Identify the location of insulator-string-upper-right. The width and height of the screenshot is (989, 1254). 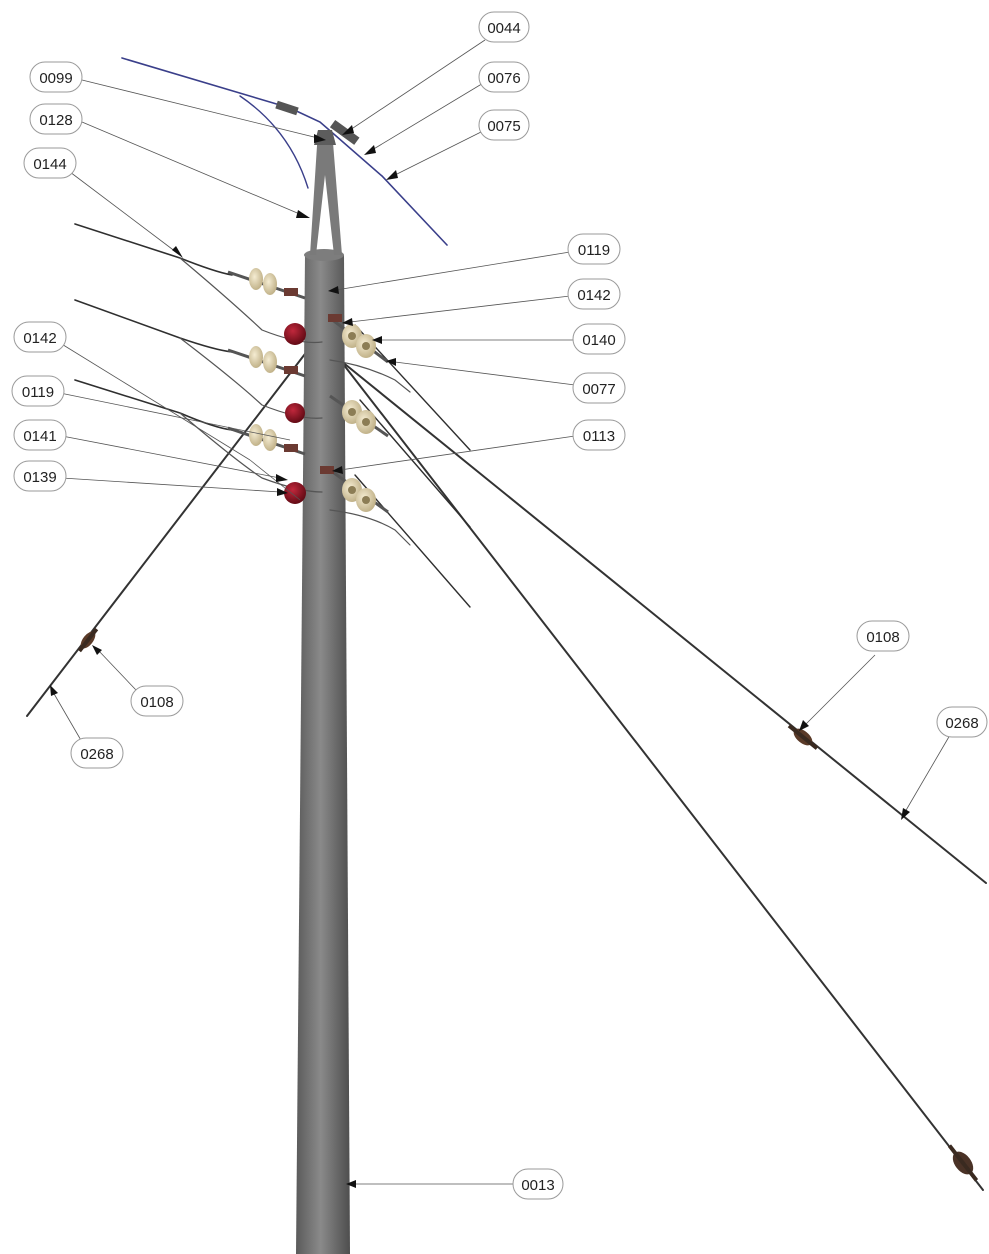
(358, 339).